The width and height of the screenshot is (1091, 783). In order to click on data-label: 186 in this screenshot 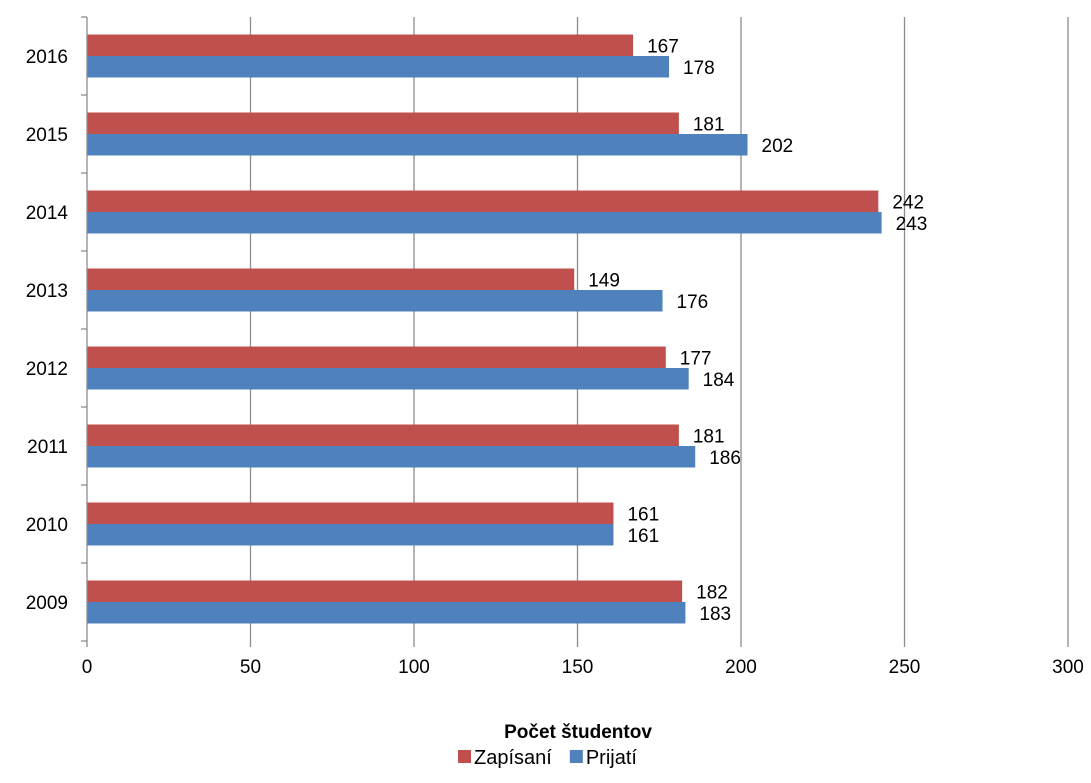, I will do `click(725, 458)`.